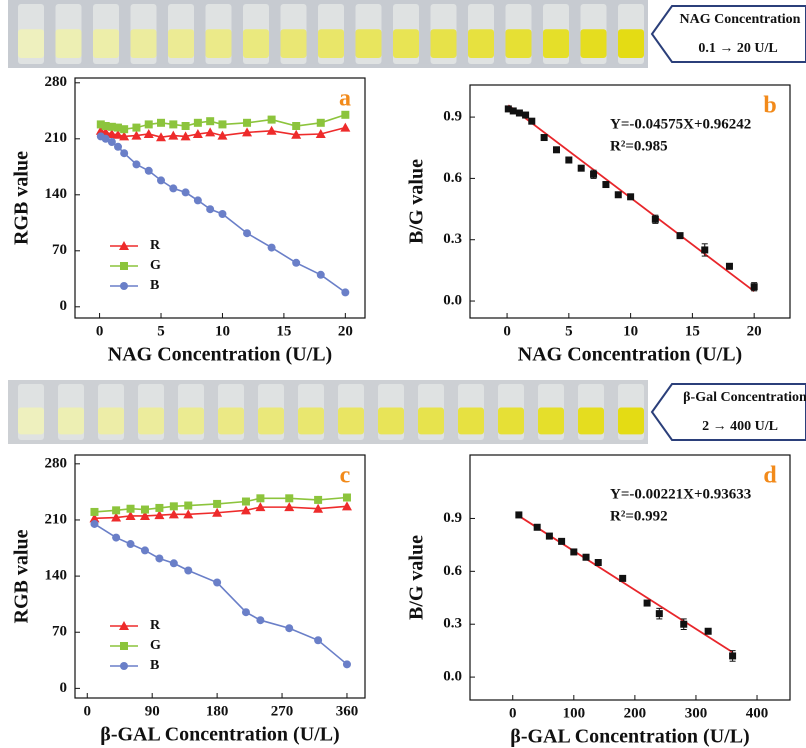 The image size is (806, 748). Describe the element at coordinates (59, 250) in the screenshot. I see `y-tick-label: 70` at that location.